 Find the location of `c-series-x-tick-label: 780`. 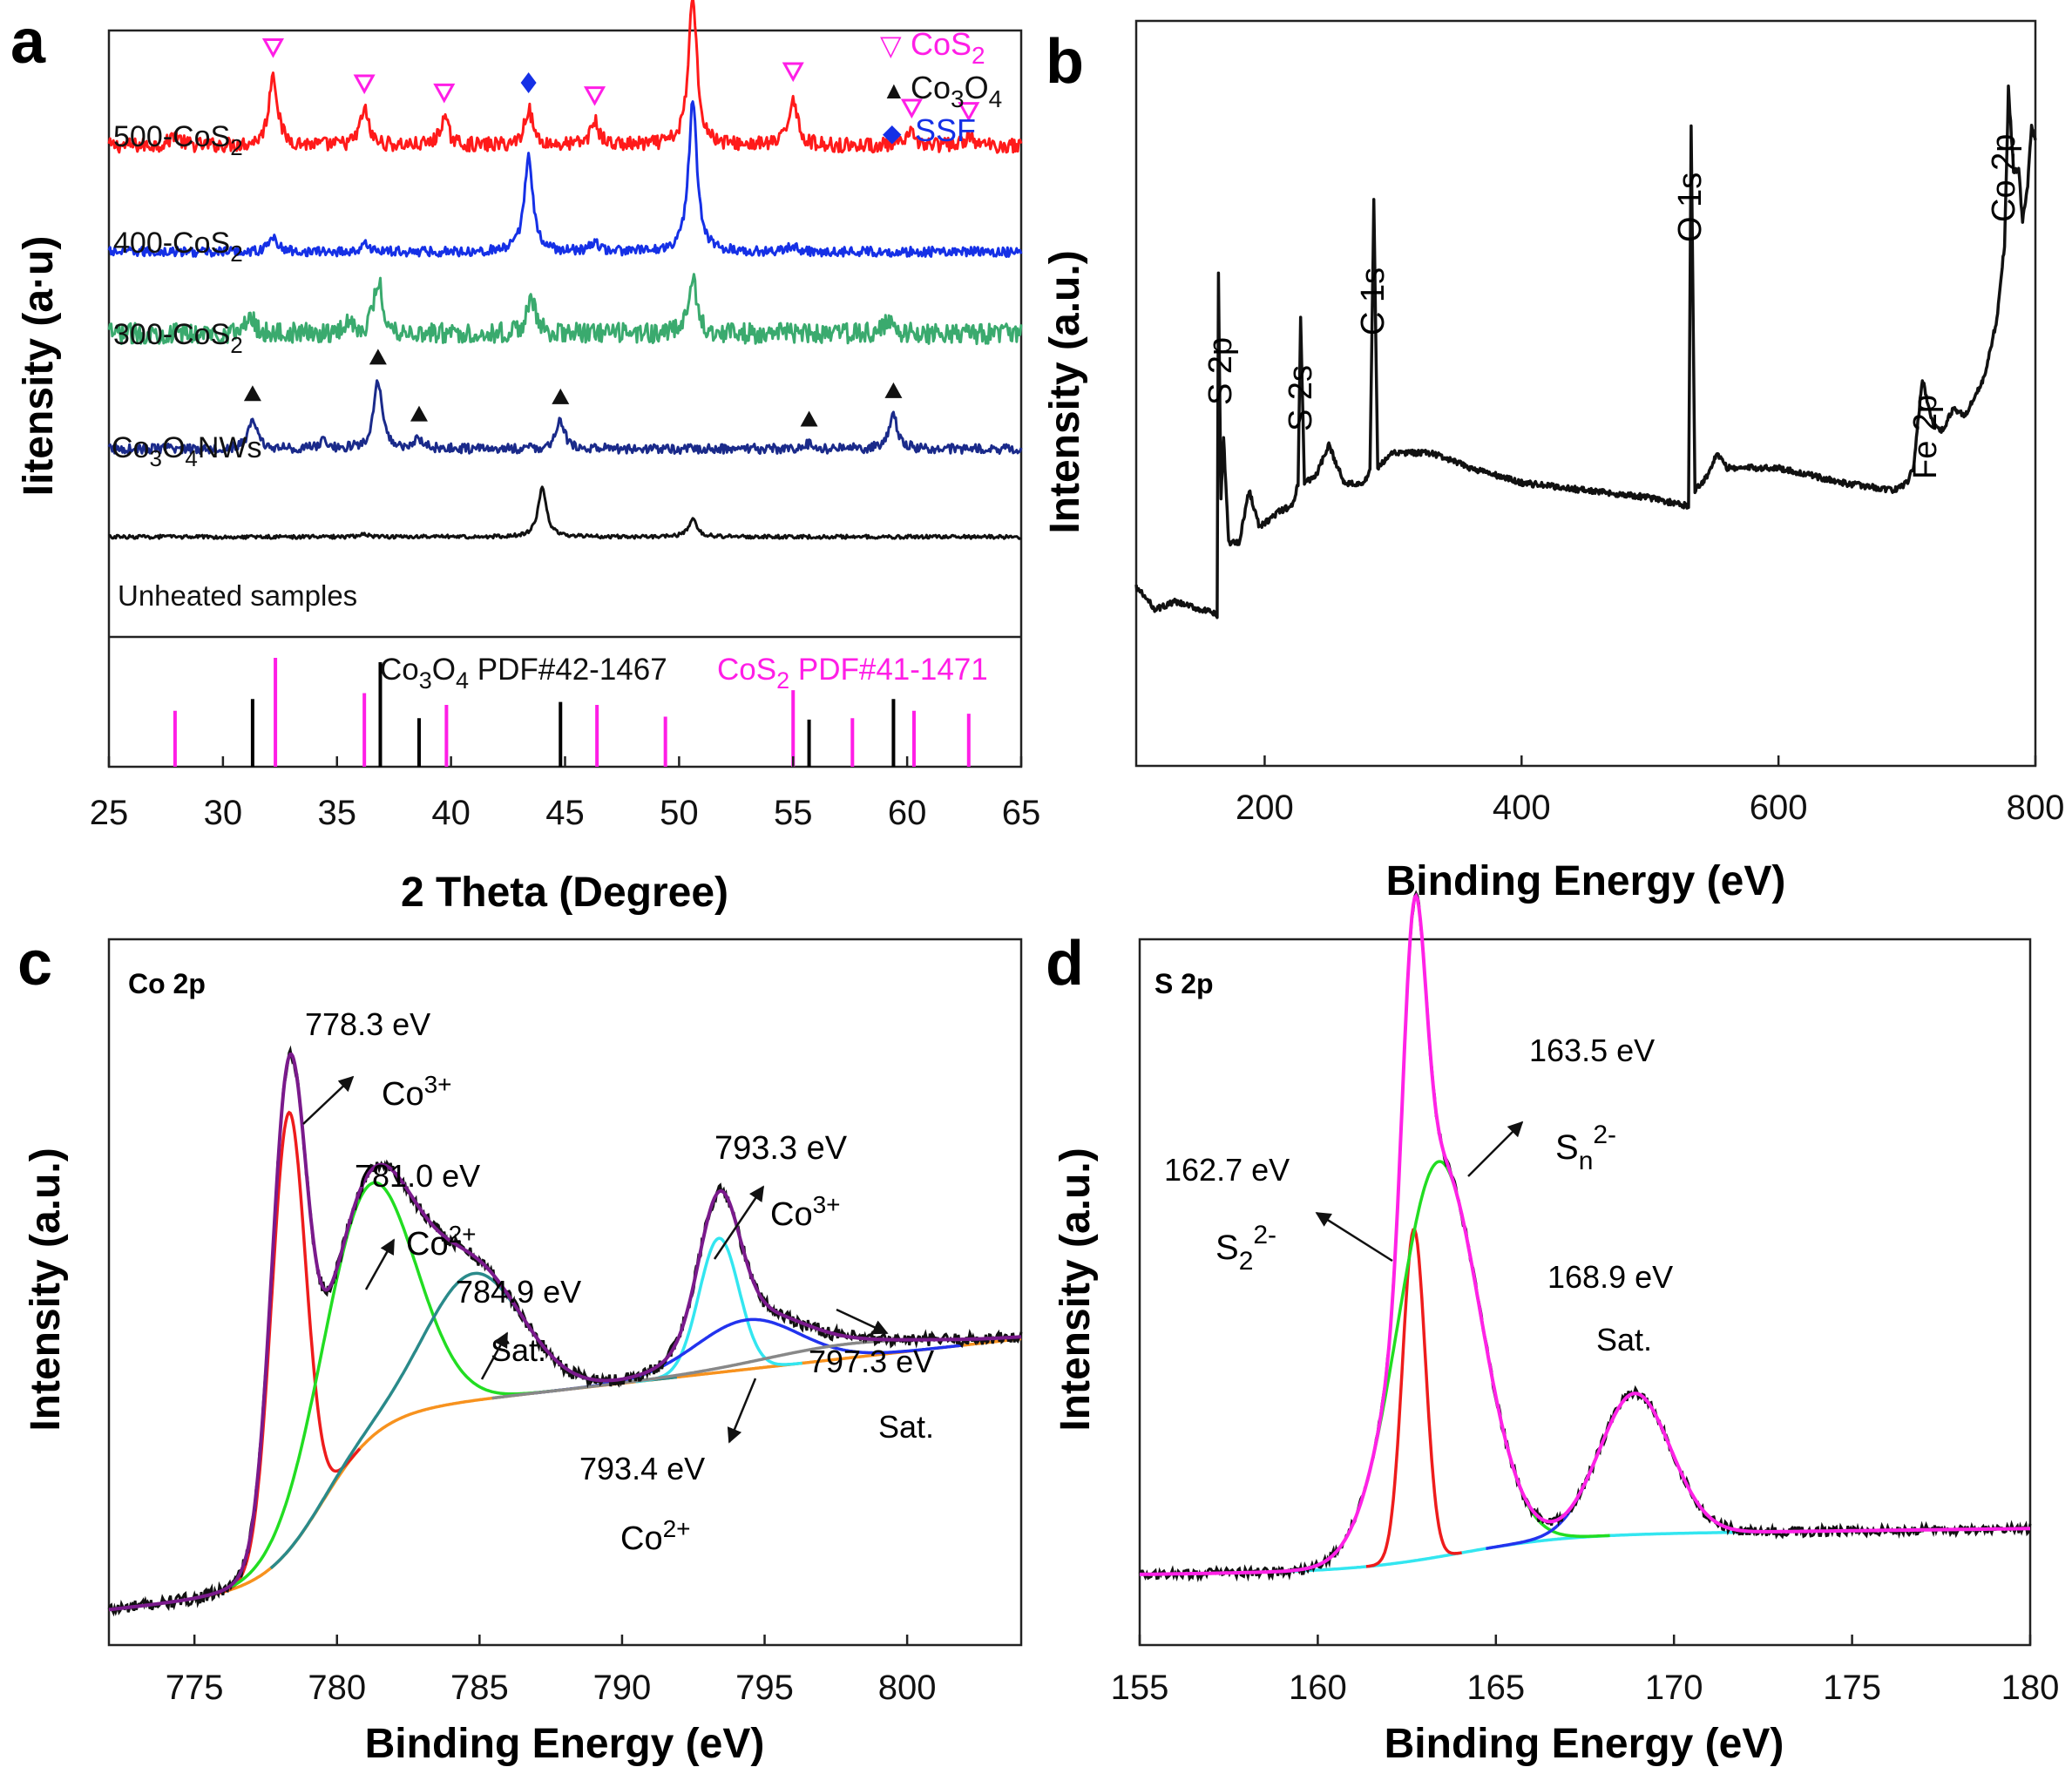

c-series-x-tick-label: 780 is located at coordinates (337, 1688).